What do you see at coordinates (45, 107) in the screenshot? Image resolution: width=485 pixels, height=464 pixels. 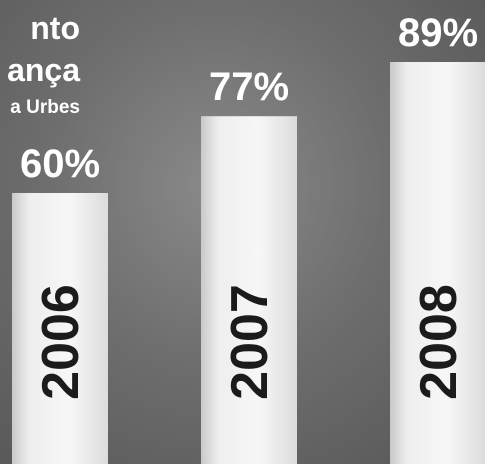 I see `title-line-3: a Urbes` at bounding box center [45, 107].